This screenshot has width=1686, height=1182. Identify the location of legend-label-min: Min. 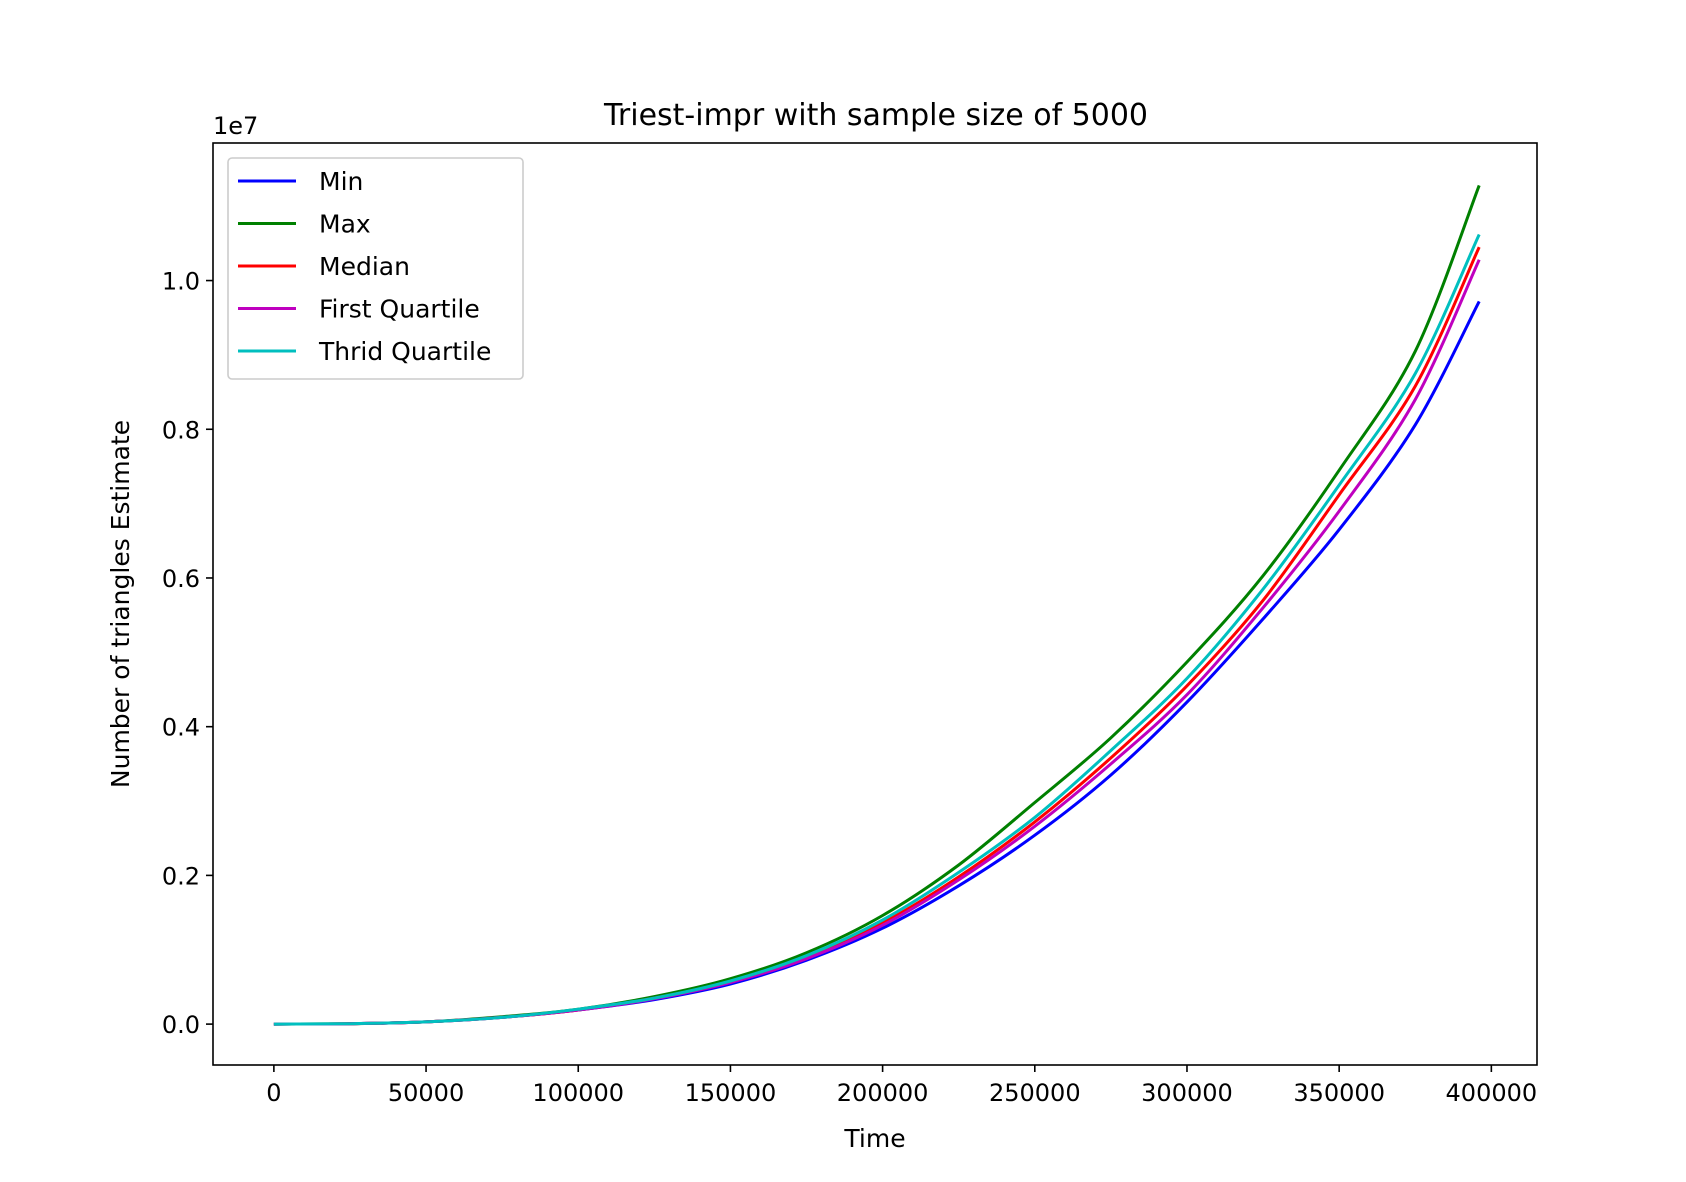
(341, 181).